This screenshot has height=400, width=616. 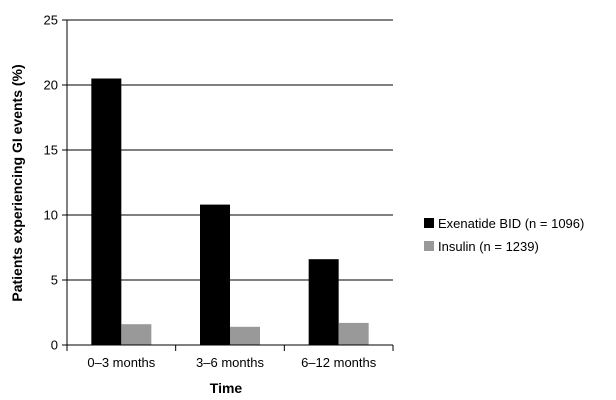 What do you see at coordinates (230, 362) in the screenshot?
I see `x-tick-label: 3–6 months` at bounding box center [230, 362].